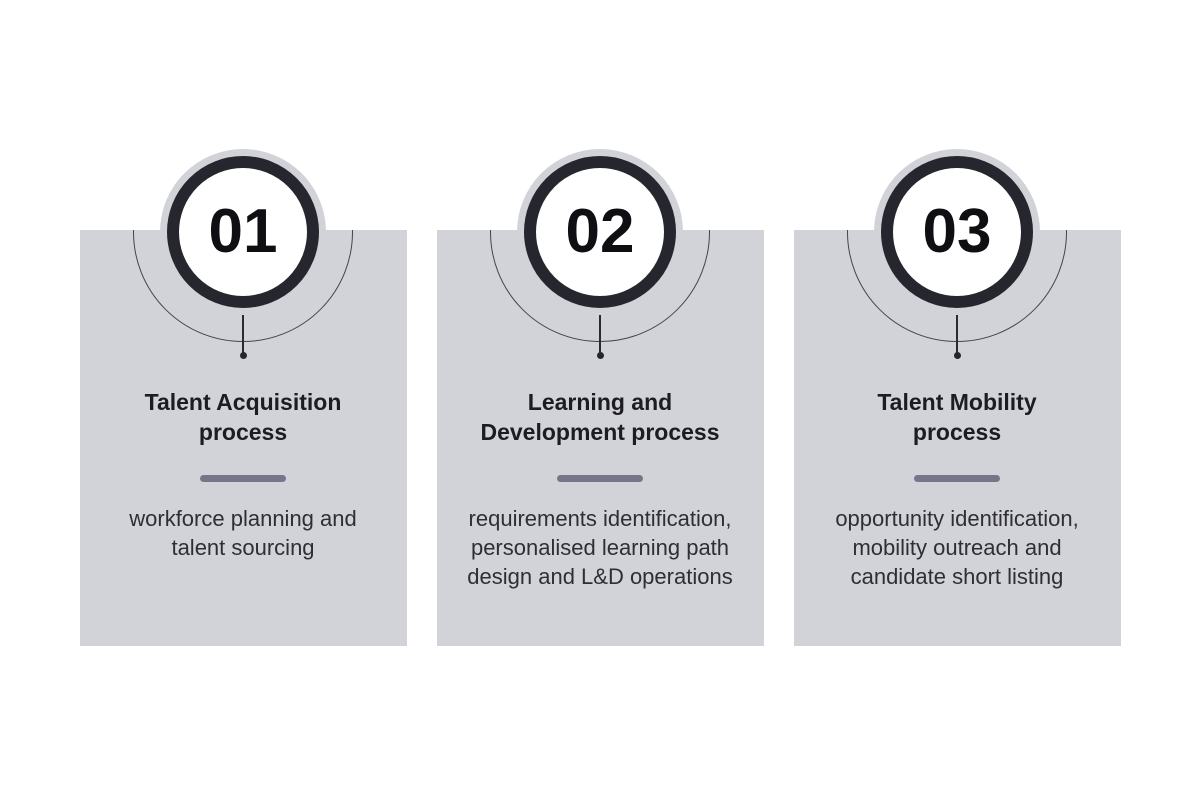 The width and height of the screenshot is (1200, 800). I want to click on card-title: Talent Acquisition process, so click(243, 417).